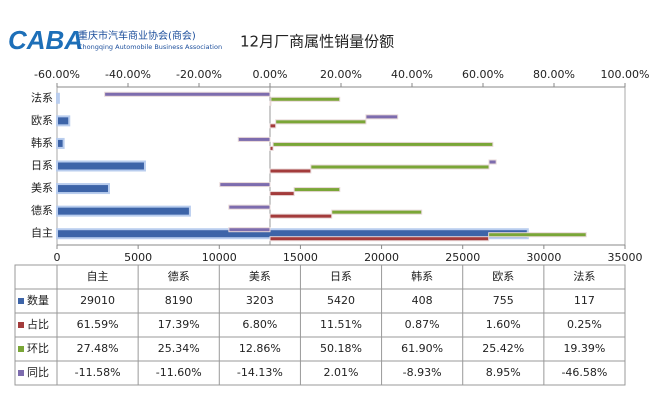  Describe the element at coordinates (341, 372) in the screenshot. I see `table-cell: 2.01%` at that location.